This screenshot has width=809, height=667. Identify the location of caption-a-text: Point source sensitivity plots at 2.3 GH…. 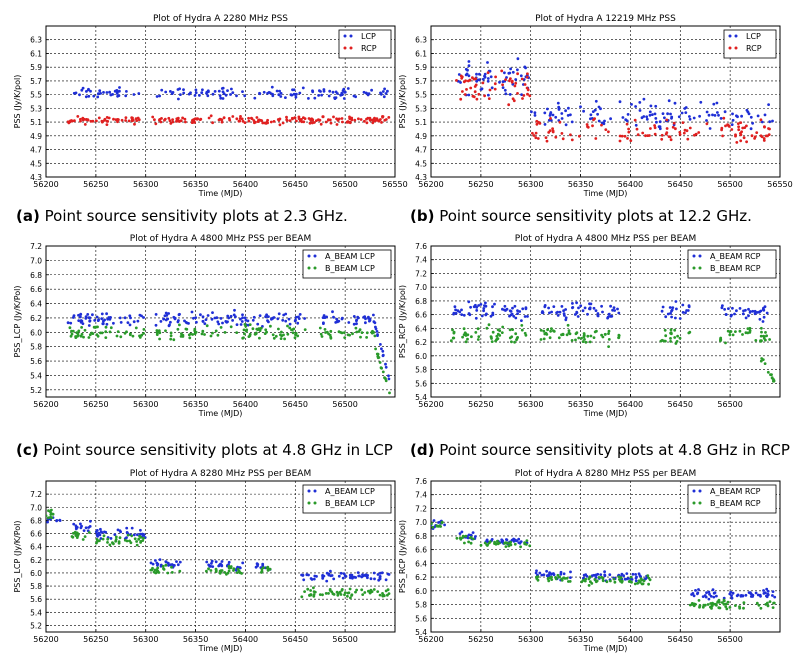
(196, 216).